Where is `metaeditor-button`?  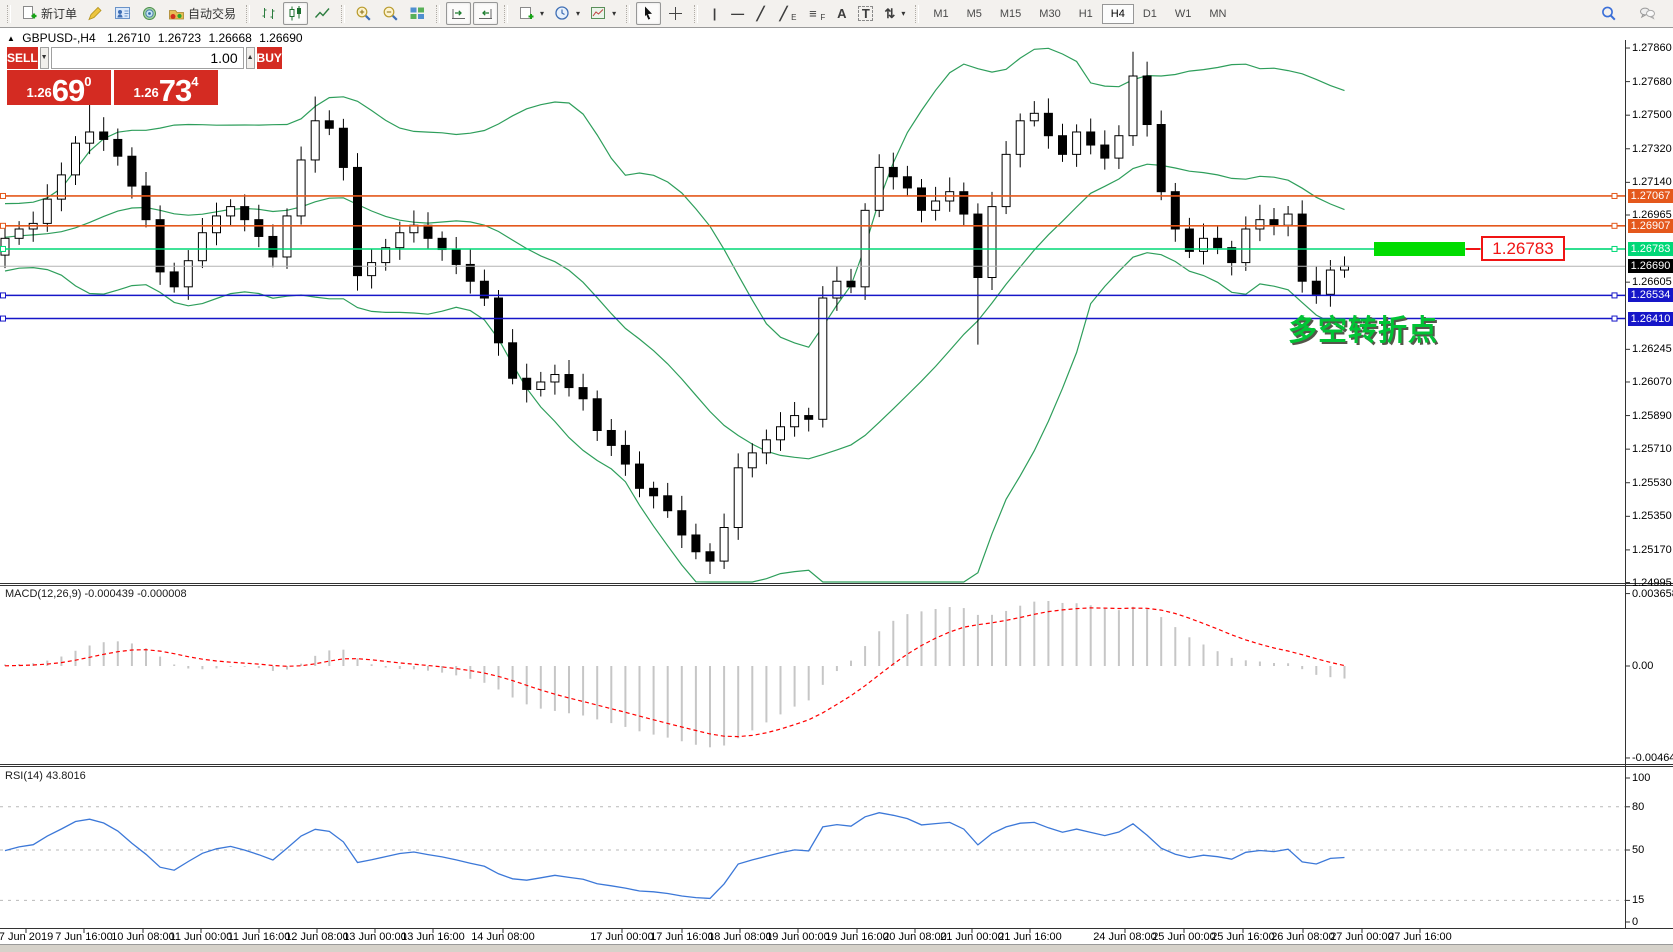
metaeditor-button is located at coordinates (95, 13).